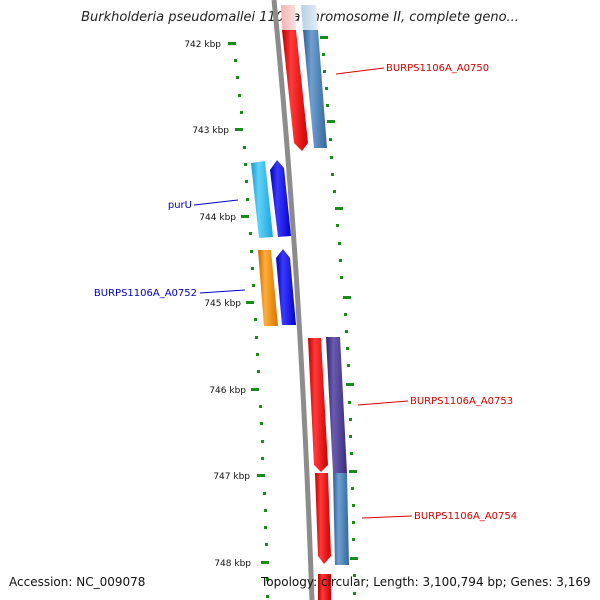 This screenshot has height=600, width=600. What do you see at coordinates (323, 518) in the screenshot?
I see `gene-a0754-red-arrow` at bounding box center [323, 518].